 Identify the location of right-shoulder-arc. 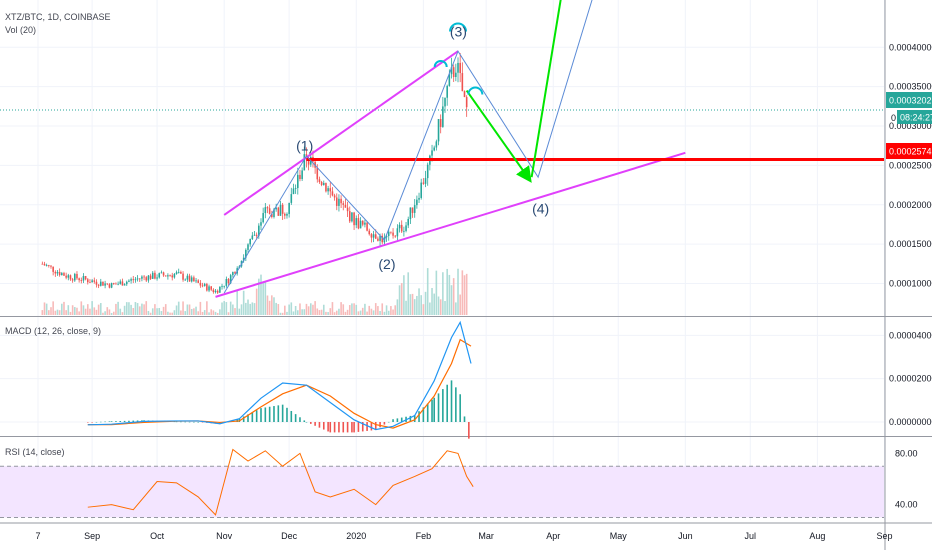
(475, 90).